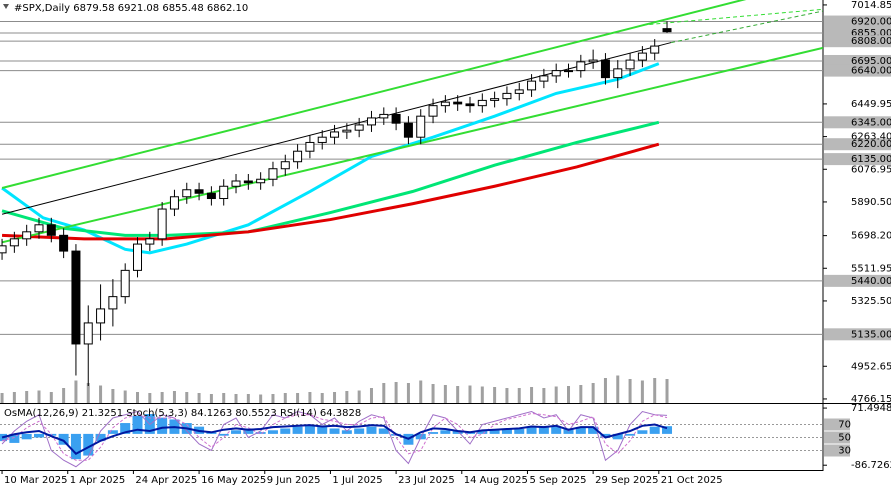 This screenshot has height=491, width=891. Describe the element at coordinates (871, 366) in the screenshot. I see `y-tick-label: 4952.65` at that location.